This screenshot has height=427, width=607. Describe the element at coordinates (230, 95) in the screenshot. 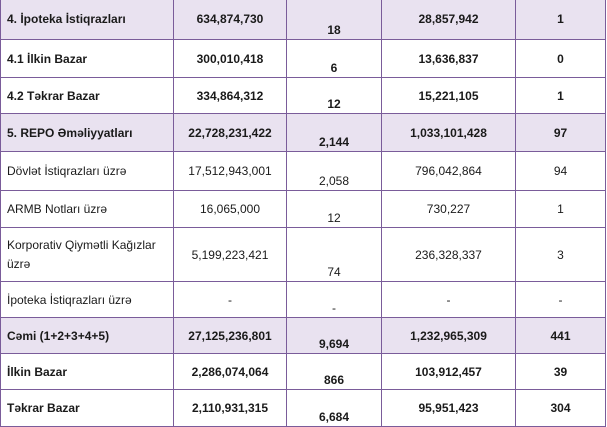

I see `volume-value: 334,864,312` at that location.